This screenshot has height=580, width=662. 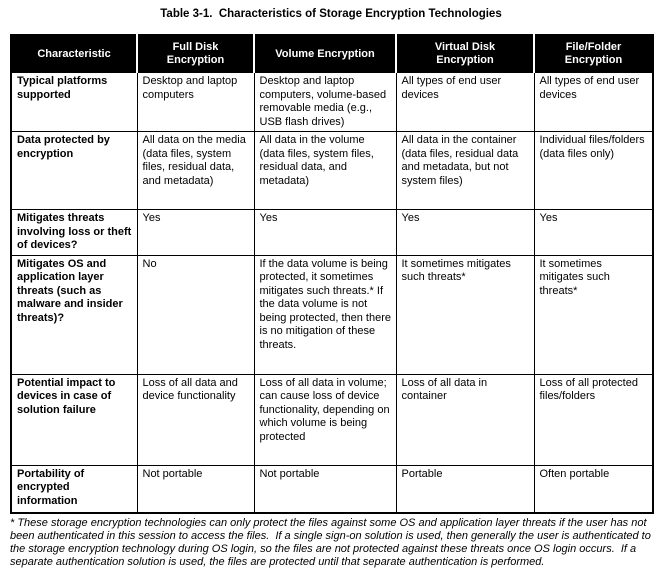 I want to click on table-cell: No, so click(x=195, y=314).